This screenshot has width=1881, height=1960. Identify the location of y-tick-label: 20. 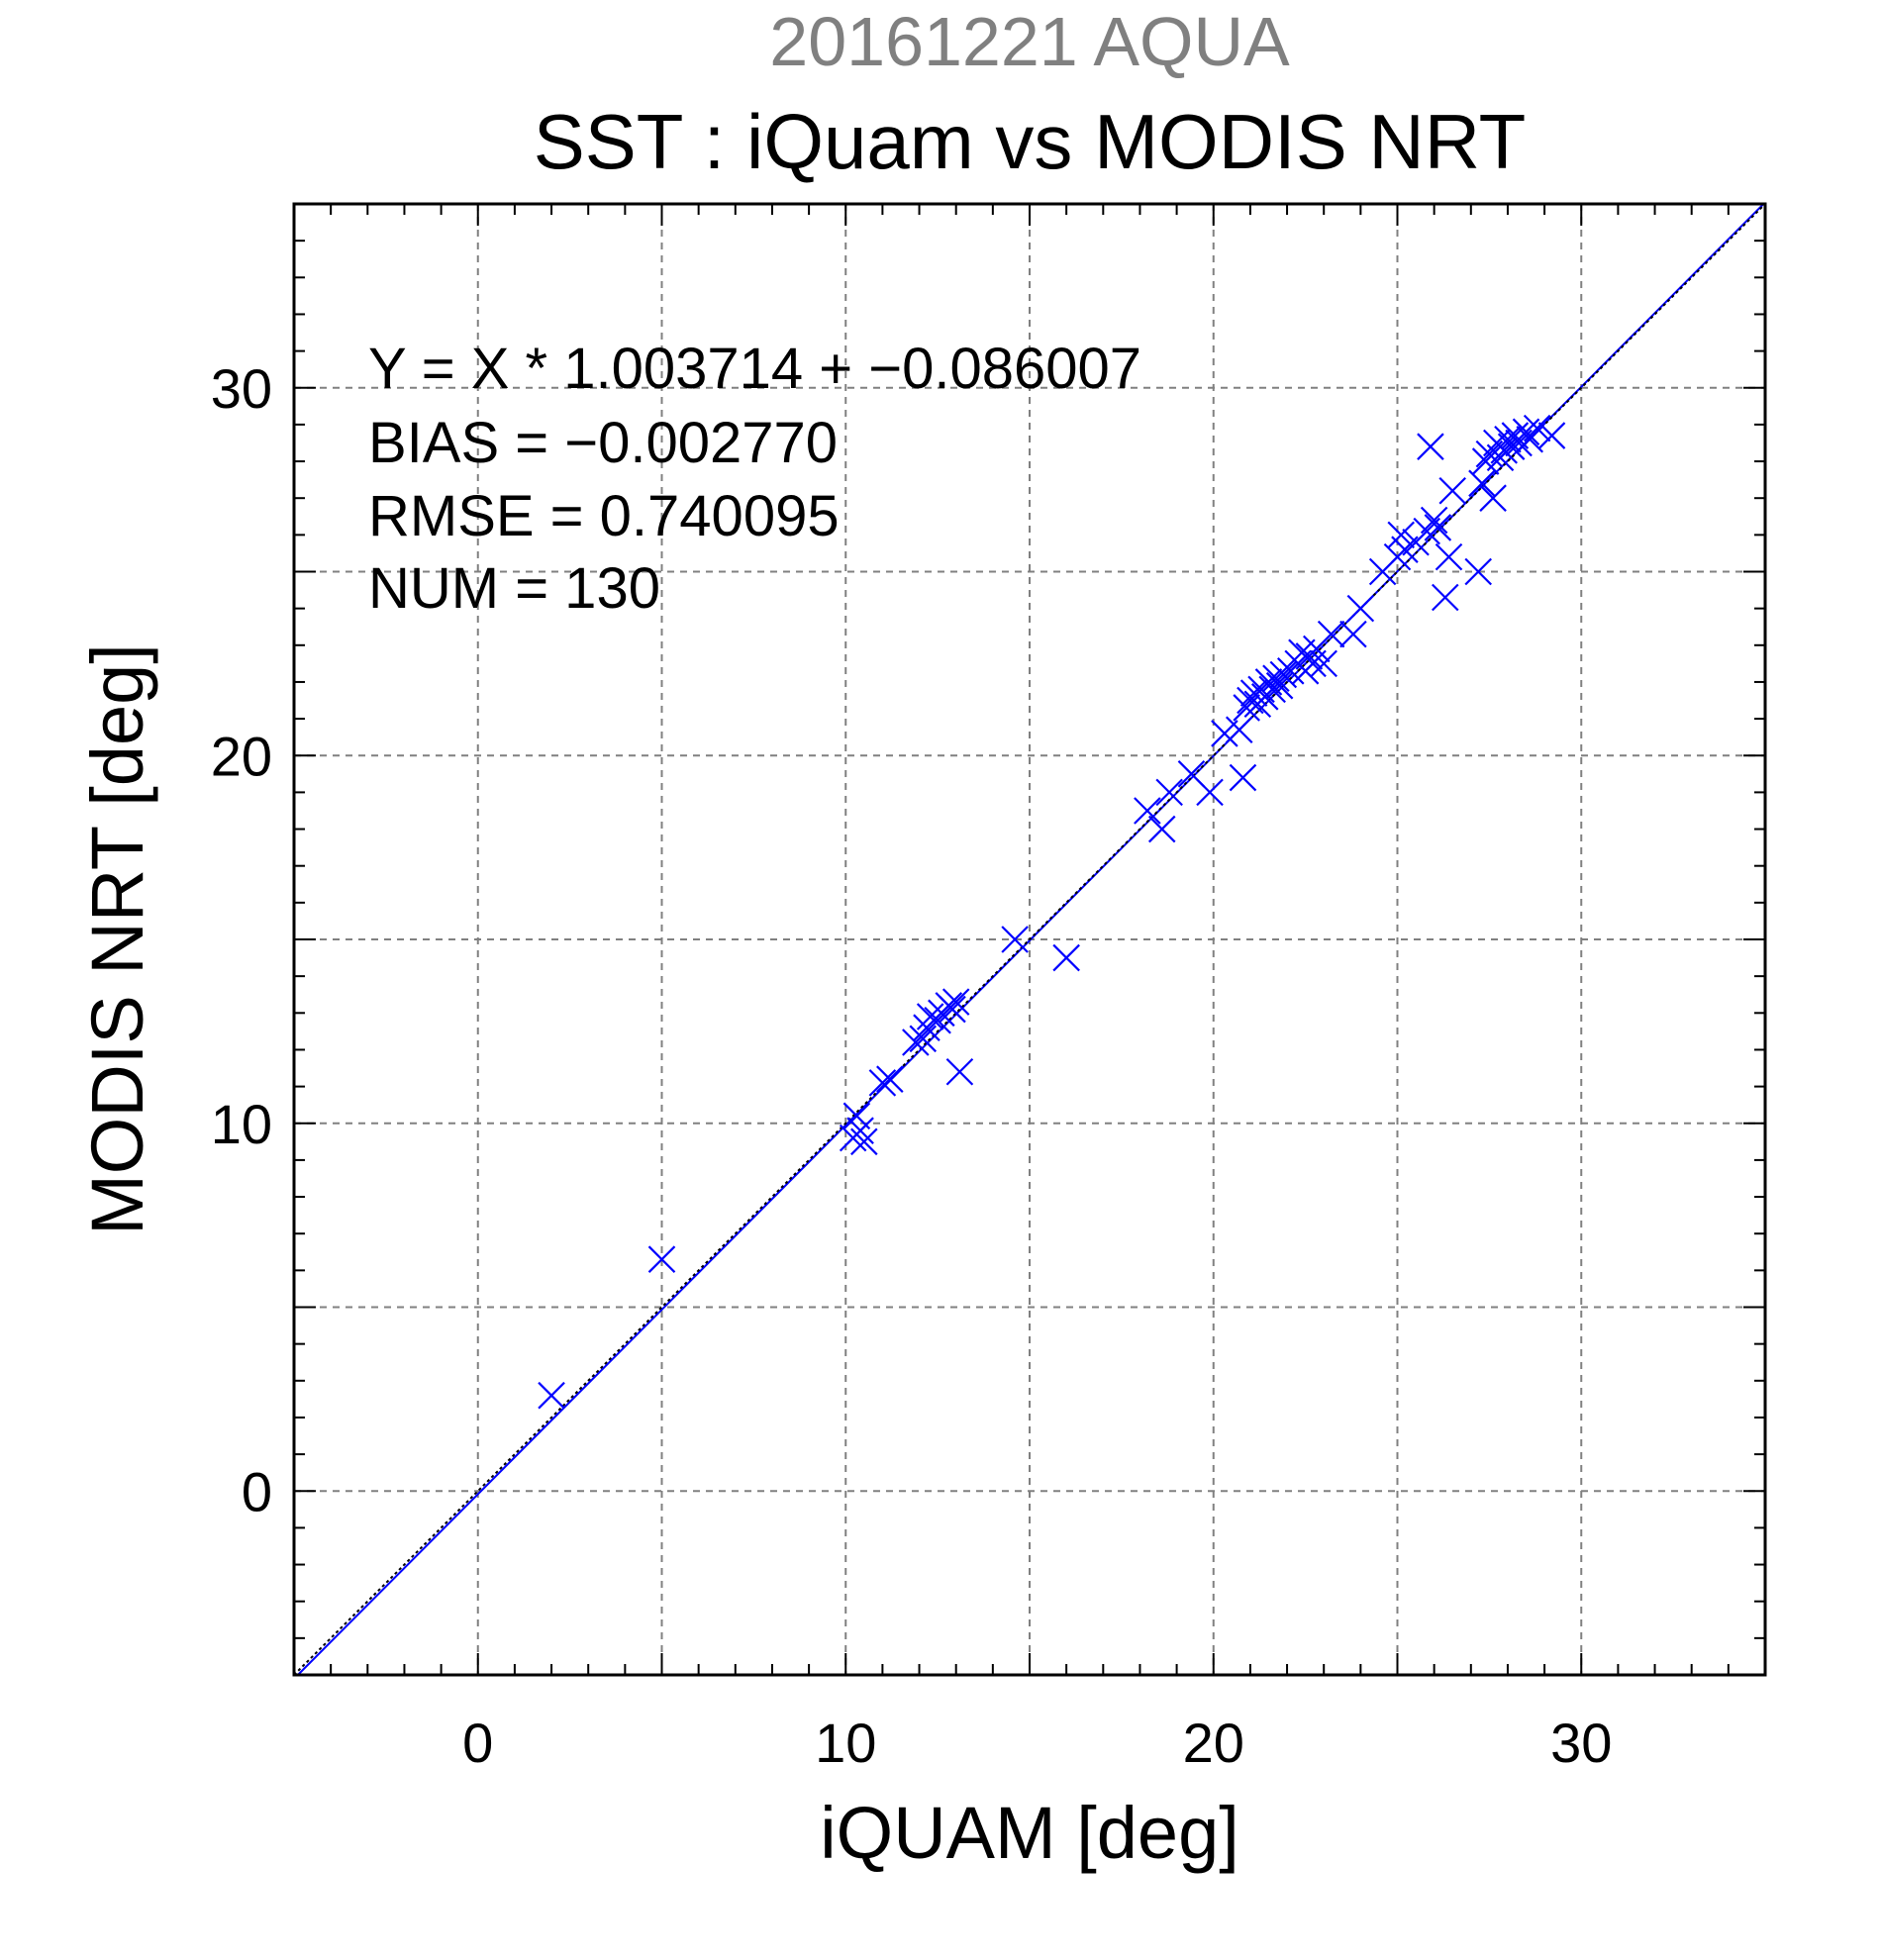
(242, 756).